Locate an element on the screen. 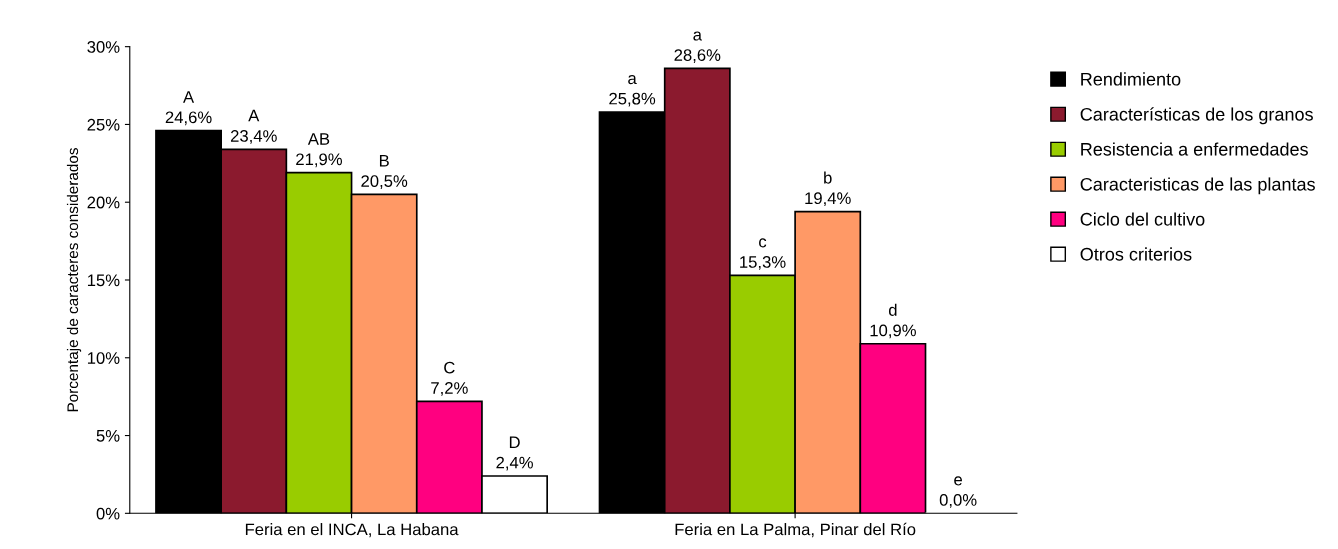 The width and height of the screenshot is (1338, 549). y-tick-label: 30% is located at coordinates (103, 47).